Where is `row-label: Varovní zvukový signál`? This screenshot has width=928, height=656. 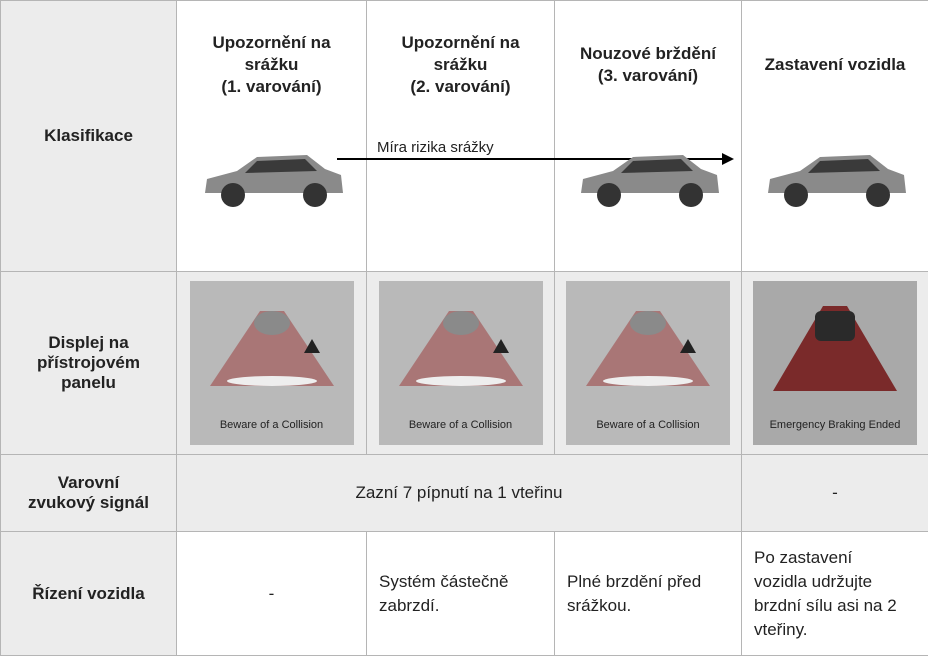
row-label: Varovní zvukový signál is located at coordinates (89, 493).